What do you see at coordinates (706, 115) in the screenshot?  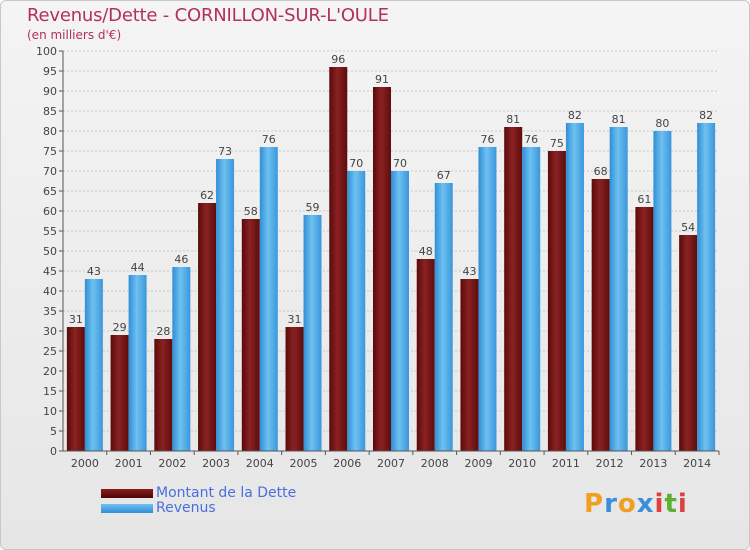 I see `value-label: 82` at bounding box center [706, 115].